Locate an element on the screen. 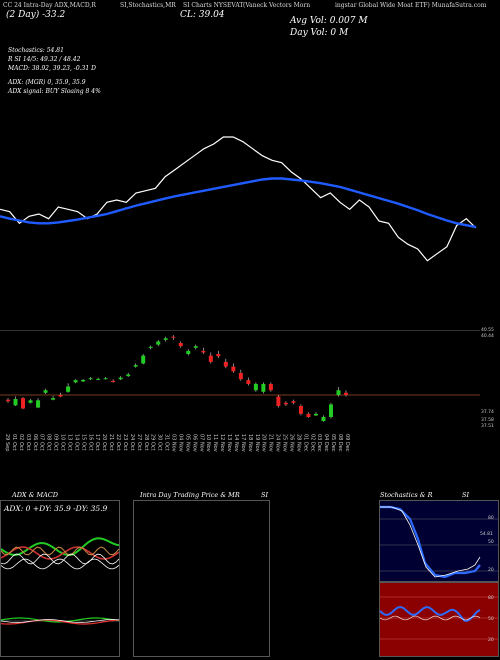 This screenshot has height=660, width=500. date-tick-label: 03 Nov is located at coordinates (174, 443).